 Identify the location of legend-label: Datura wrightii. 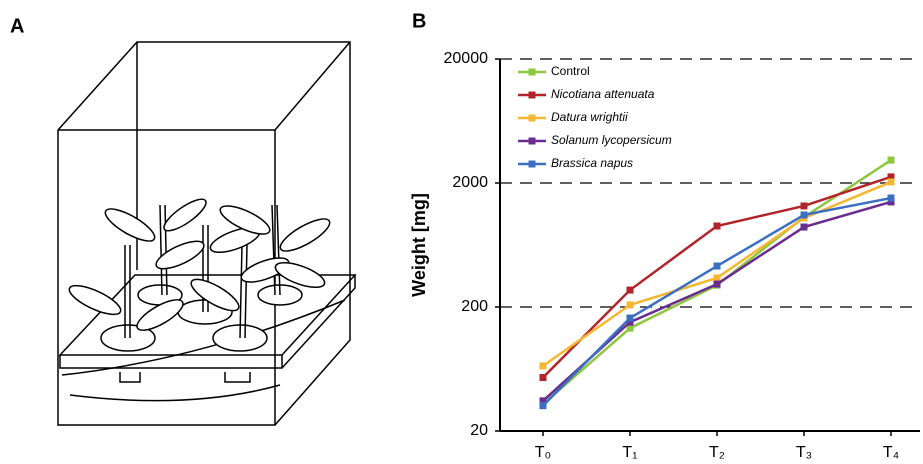
(589, 117).